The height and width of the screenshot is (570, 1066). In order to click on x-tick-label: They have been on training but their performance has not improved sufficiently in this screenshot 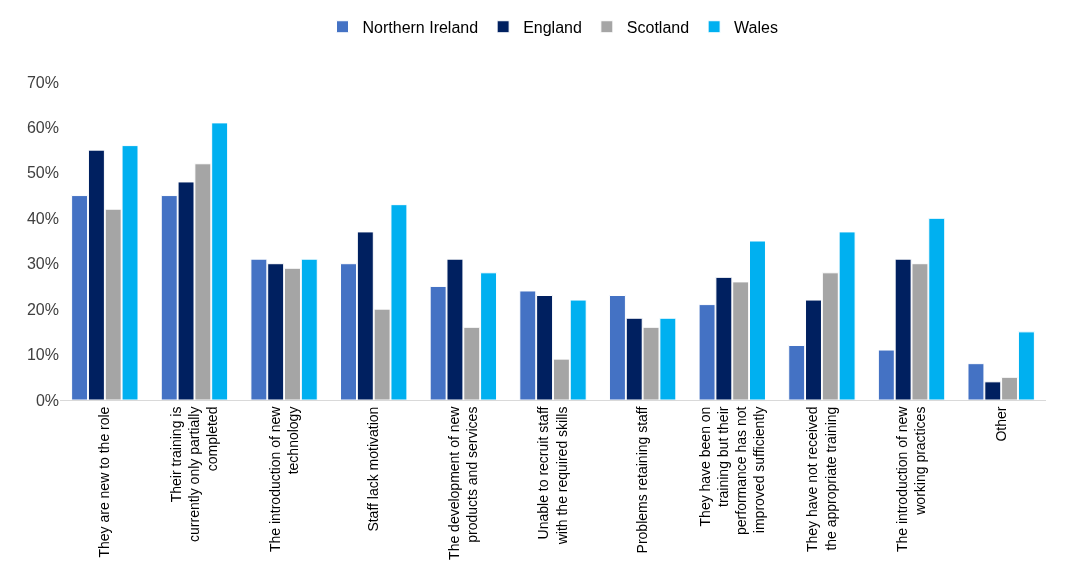, I will do `click(732, 471)`.